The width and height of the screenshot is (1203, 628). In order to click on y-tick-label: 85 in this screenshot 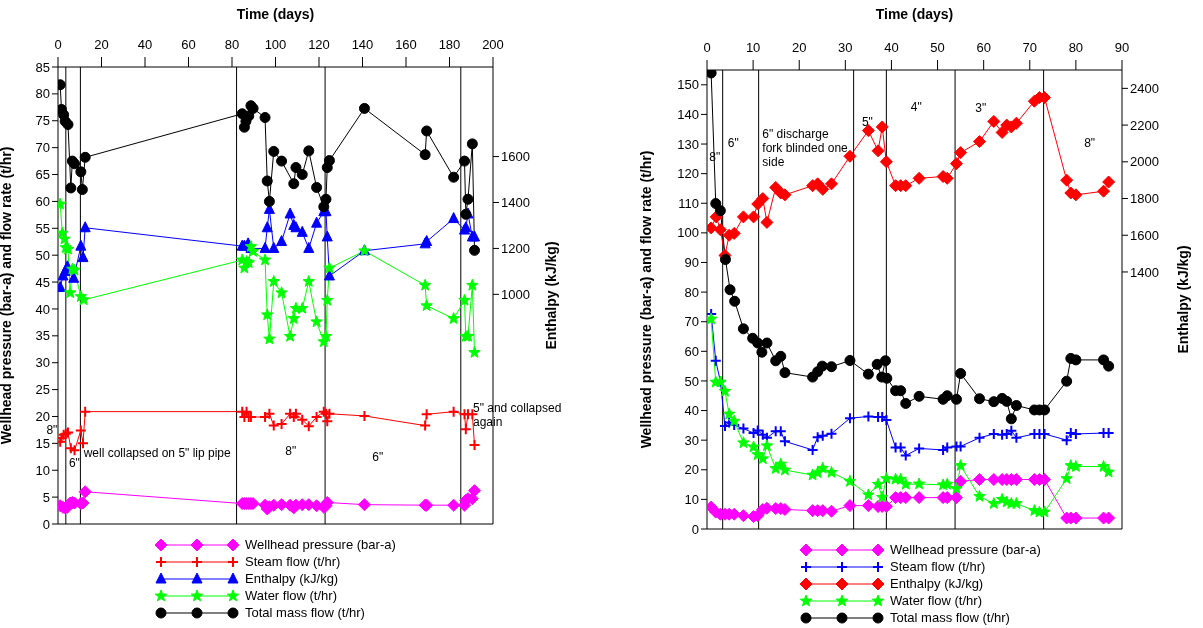, I will do `click(42, 67)`.